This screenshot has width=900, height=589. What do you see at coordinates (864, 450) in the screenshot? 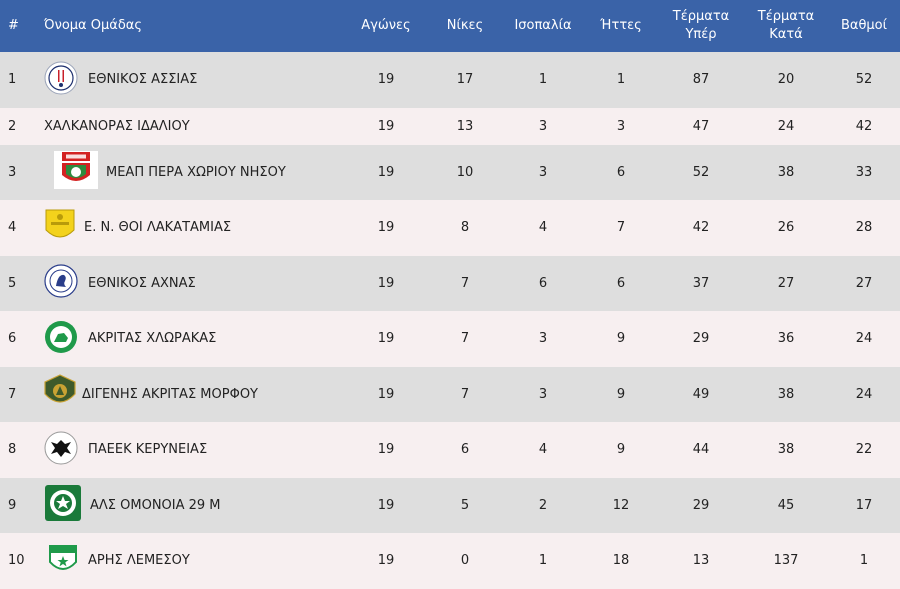
I see `points-cell: 22` at bounding box center [864, 450].